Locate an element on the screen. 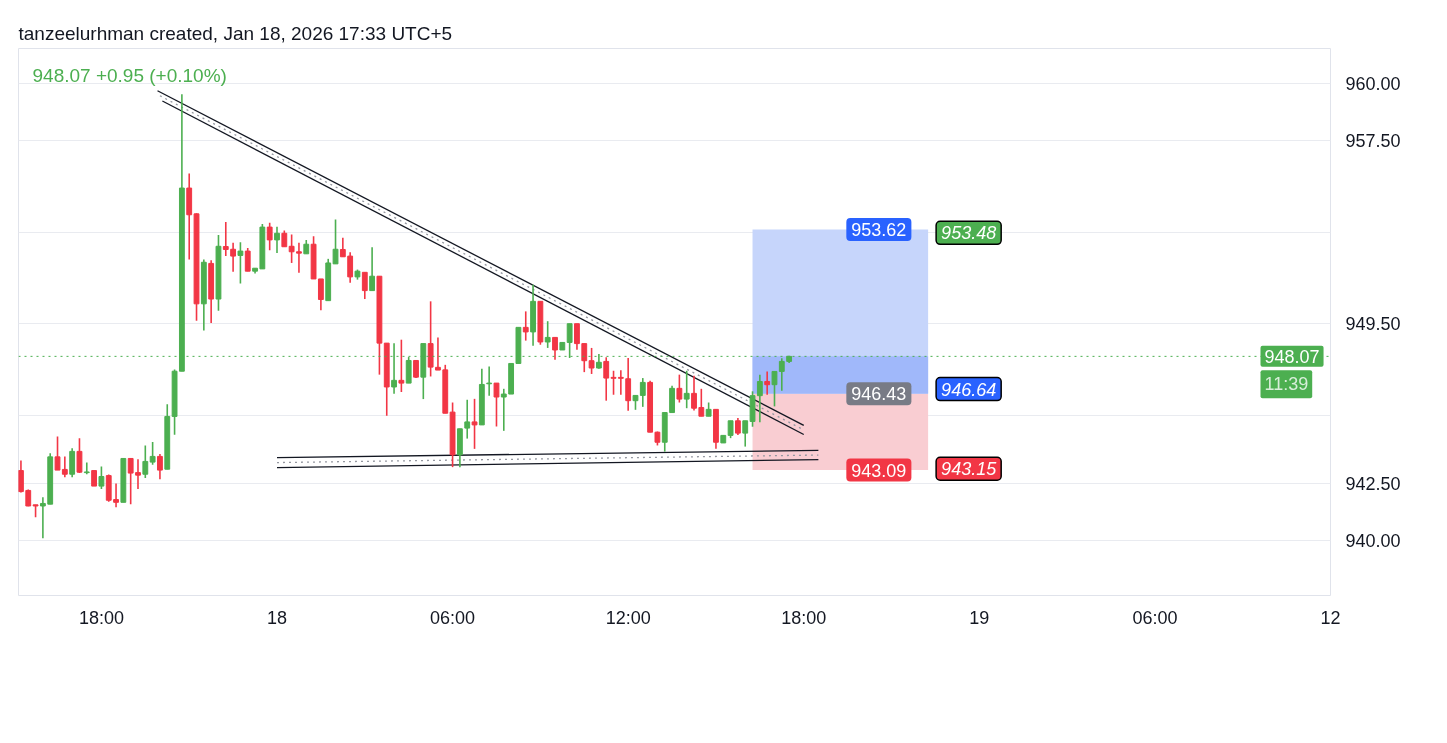 Image resolution: width=1447 pixels, height=743 pixels. y-tick-label: 942.50 is located at coordinates (1373, 484).